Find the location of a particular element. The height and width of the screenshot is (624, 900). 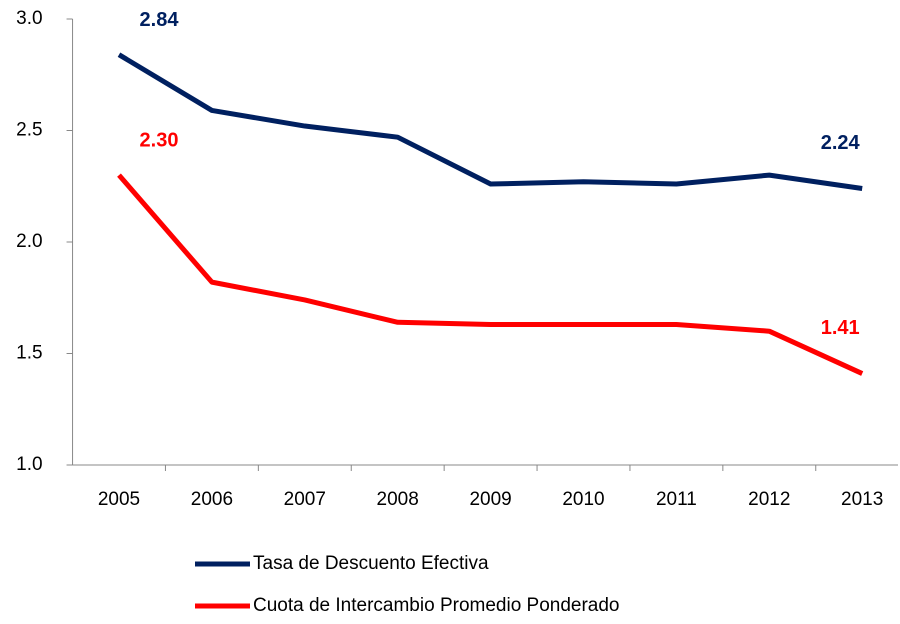

y-tick-label: 3.0 is located at coordinates (29, 18).